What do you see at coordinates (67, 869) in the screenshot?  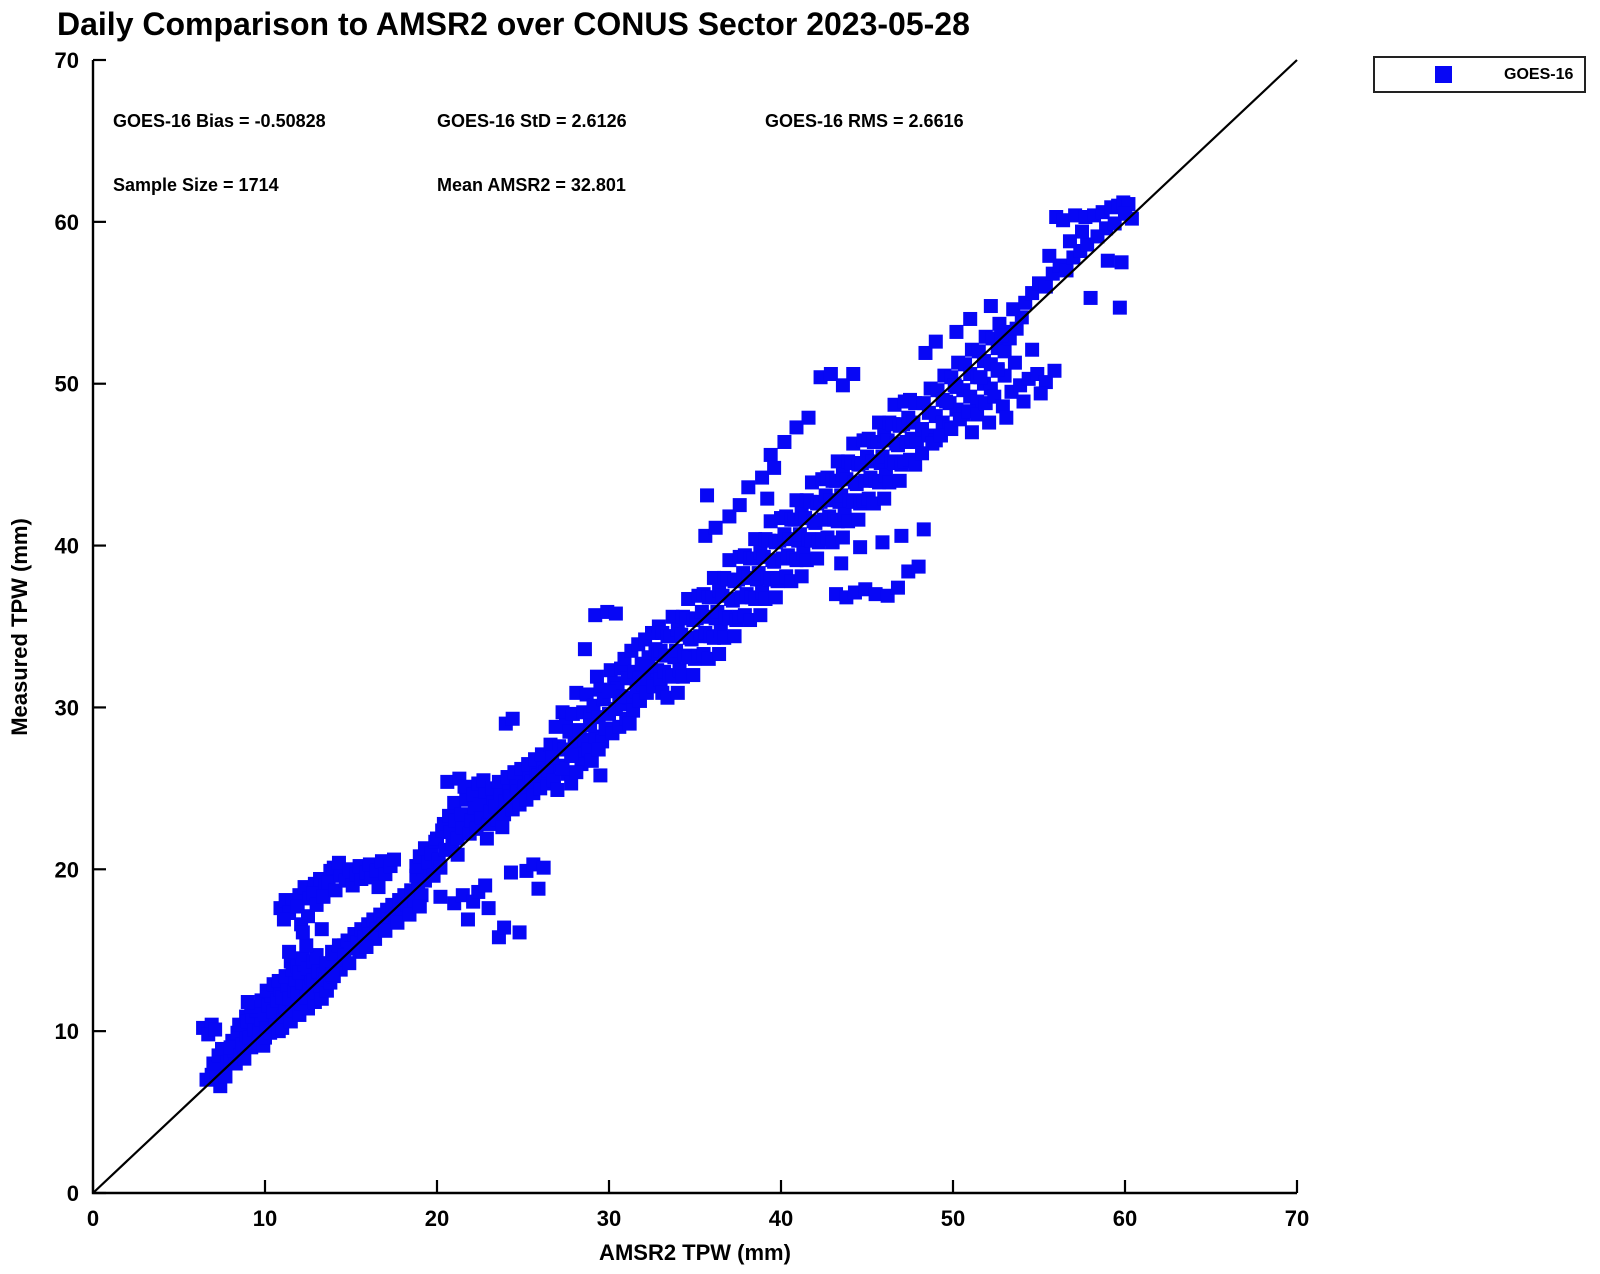 I see `y-tick-label: 20` at bounding box center [67, 869].